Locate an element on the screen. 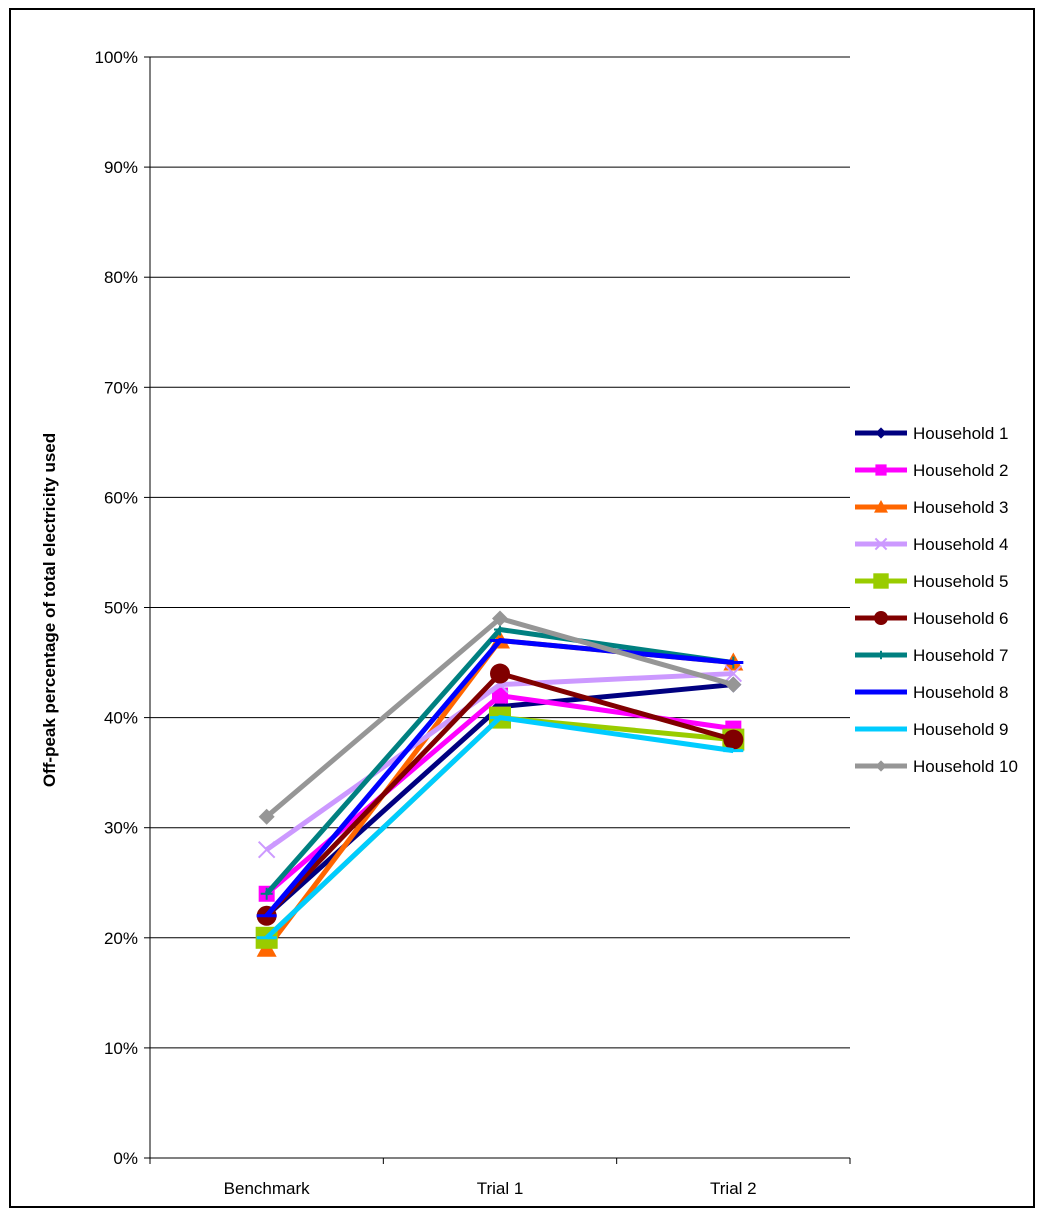 This screenshot has width=1048, height=1216. legend-item: Household 9 is located at coordinates (931, 729).